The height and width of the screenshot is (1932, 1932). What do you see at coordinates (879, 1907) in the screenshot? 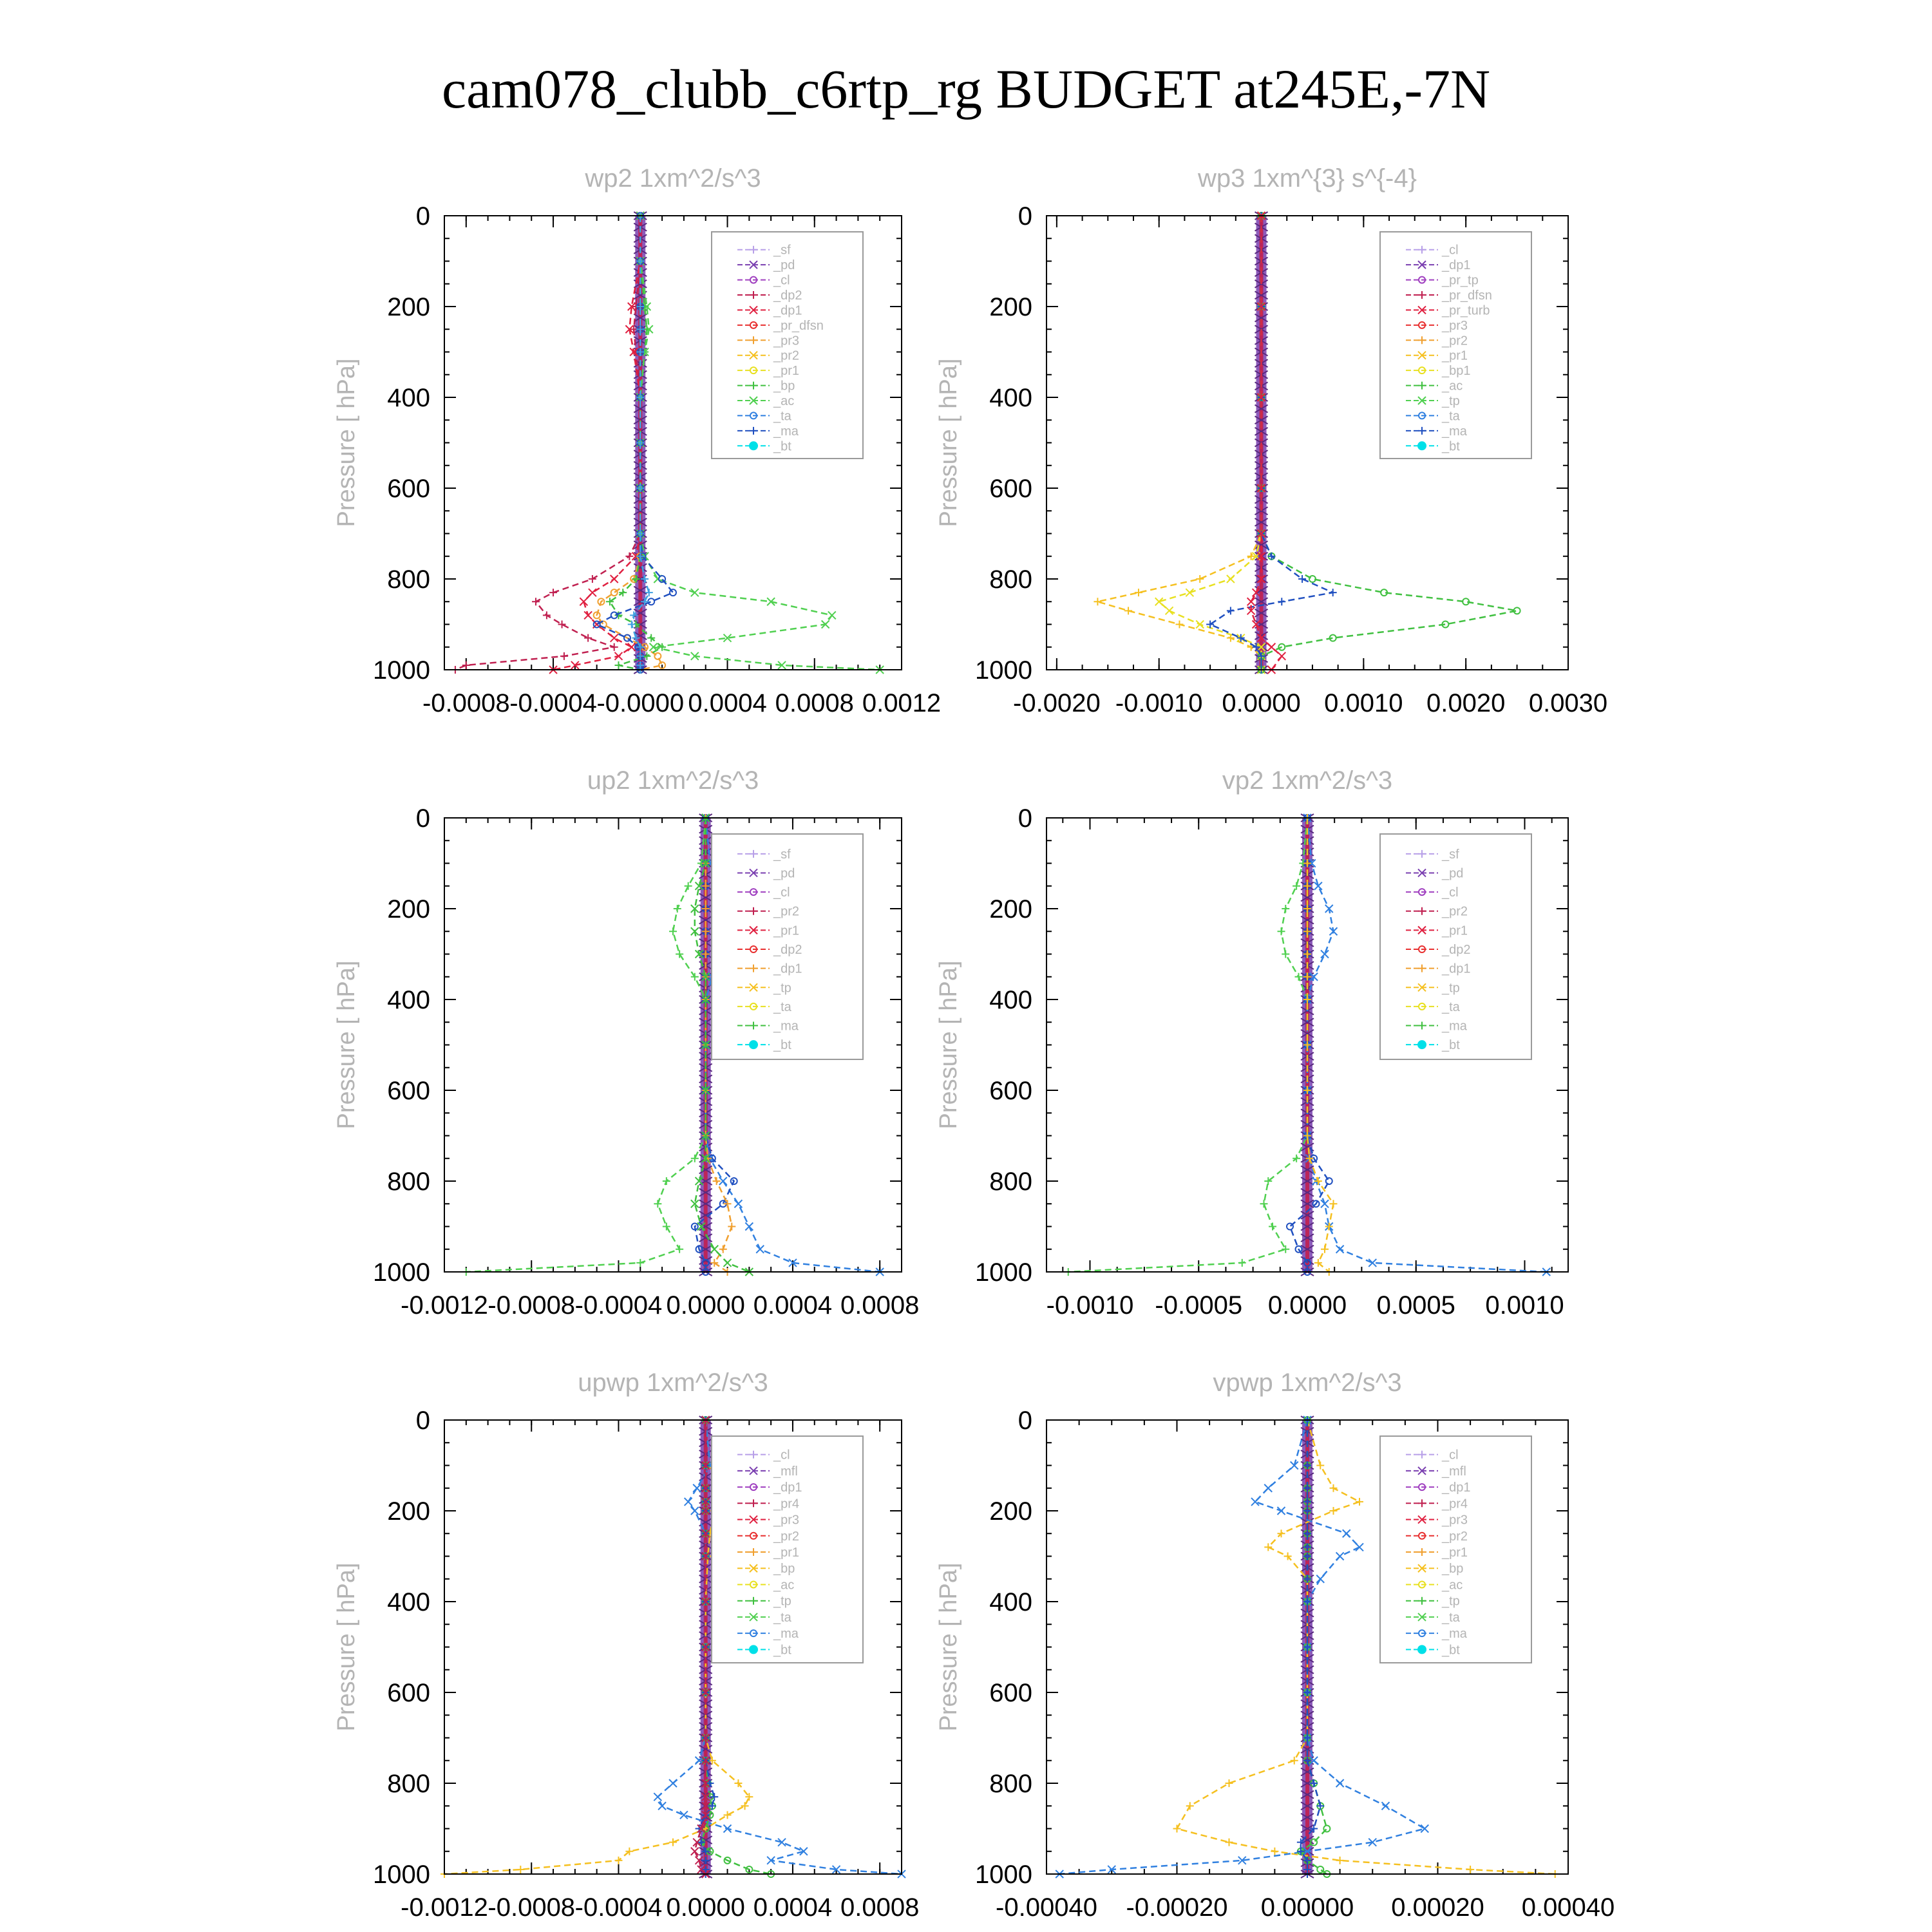
I see `x-tick-label: 0.0008` at bounding box center [879, 1907].